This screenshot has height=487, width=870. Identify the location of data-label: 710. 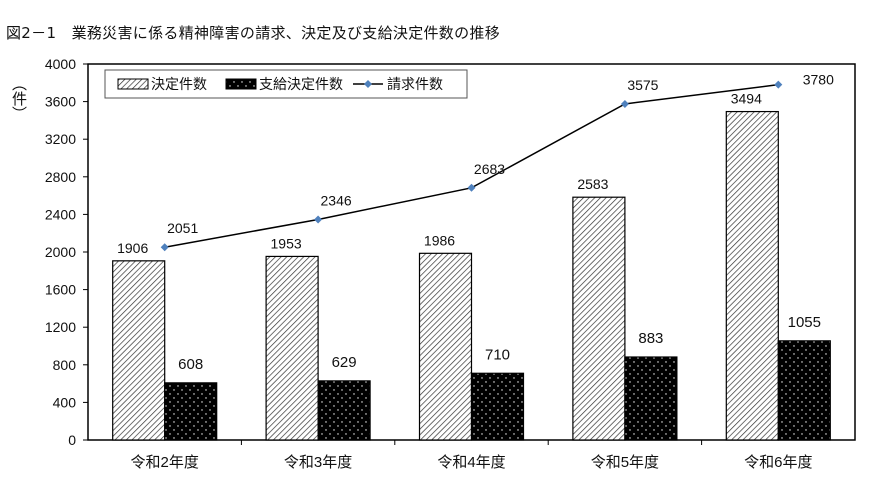
(497, 354).